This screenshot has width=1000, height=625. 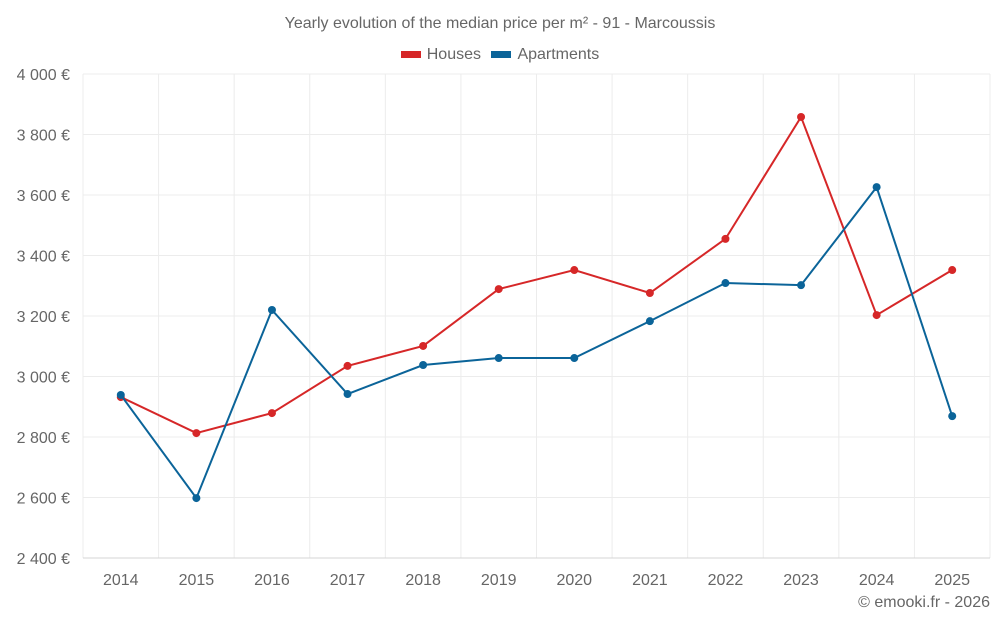 What do you see at coordinates (726, 580) in the screenshot?
I see `x-tick-label: 2022` at bounding box center [726, 580].